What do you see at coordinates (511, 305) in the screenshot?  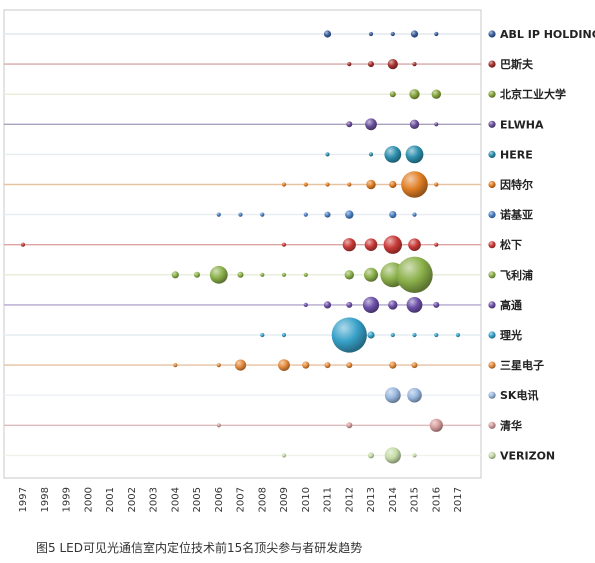 I see `legend-label-row9: 高通` at bounding box center [511, 305].